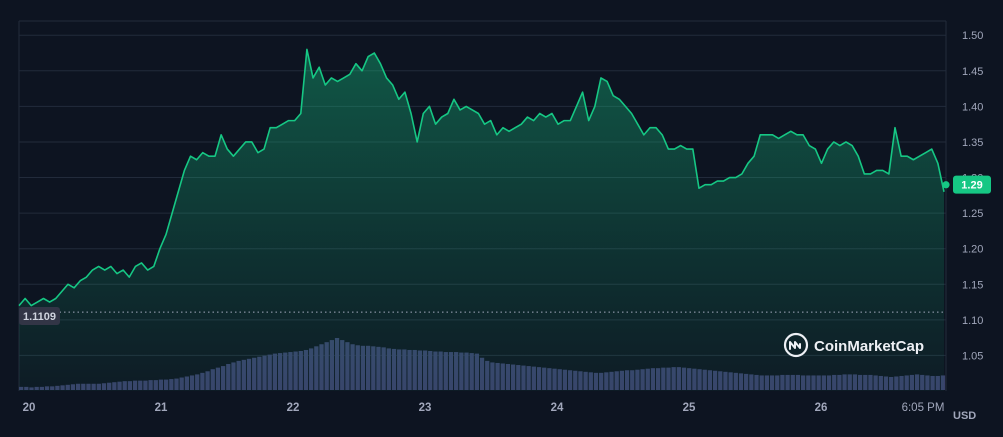  What do you see at coordinates (972, 285) in the screenshot?
I see `y-tick-label: 1.15` at bounding box center [972, 285].